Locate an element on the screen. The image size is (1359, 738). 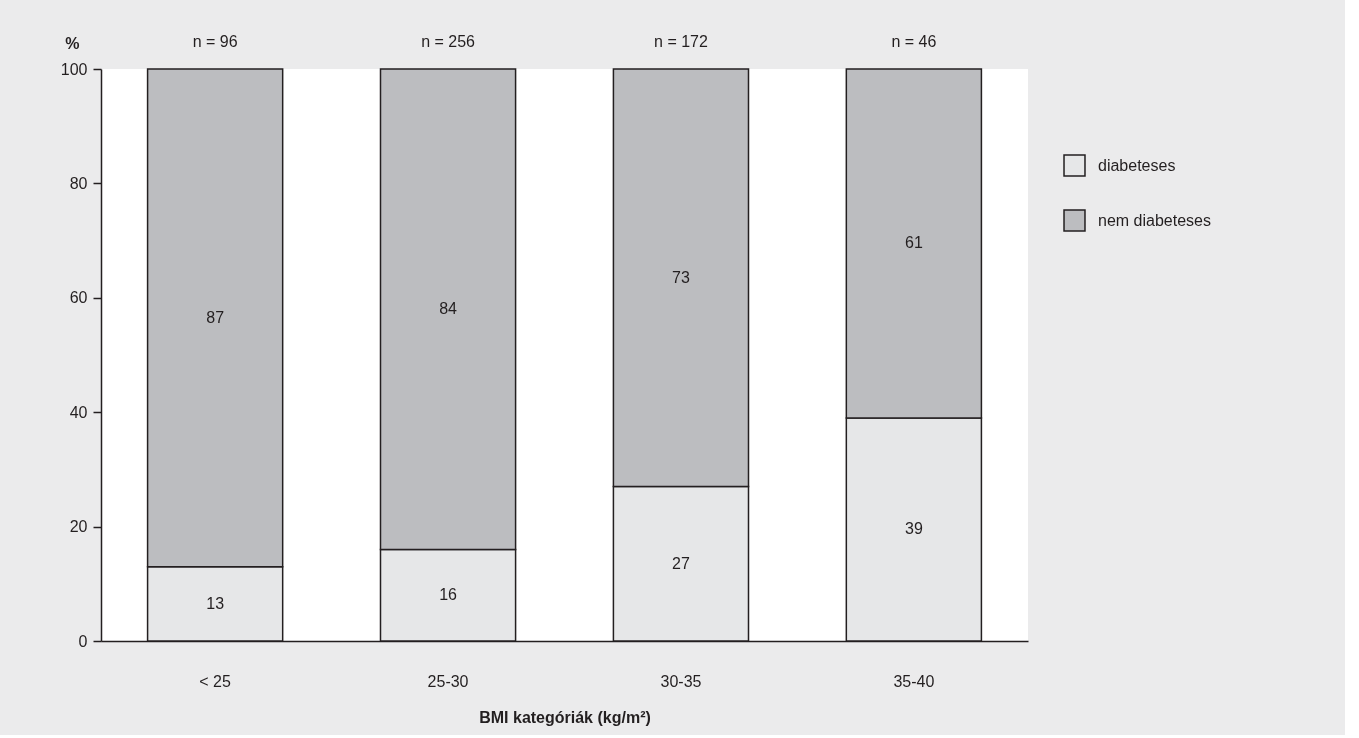
data-label: 27 is located at coordinates (681, 563).